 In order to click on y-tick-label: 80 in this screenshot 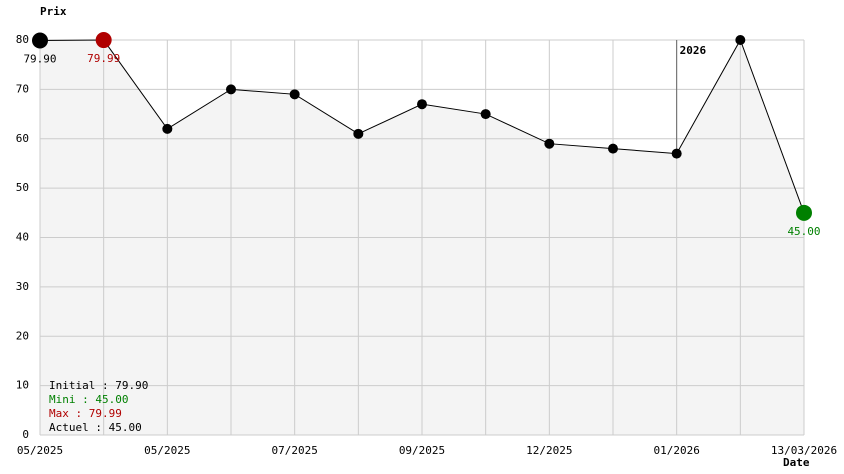, I will do `click(22, 39)`.